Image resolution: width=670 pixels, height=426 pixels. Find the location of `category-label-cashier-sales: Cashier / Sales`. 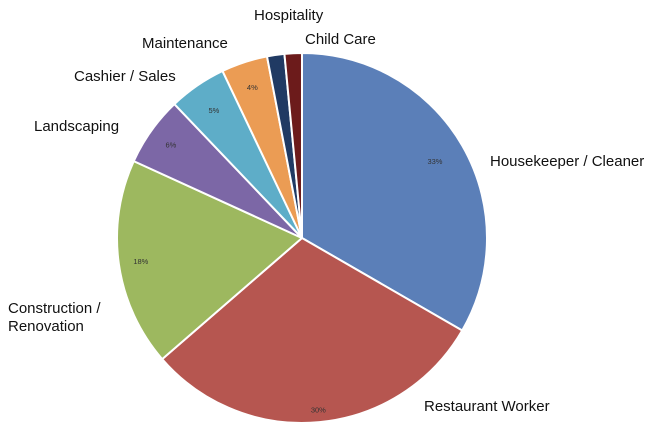

category-label-cashier-sales: Cashier / Sales is located at coordinates (125, 76).